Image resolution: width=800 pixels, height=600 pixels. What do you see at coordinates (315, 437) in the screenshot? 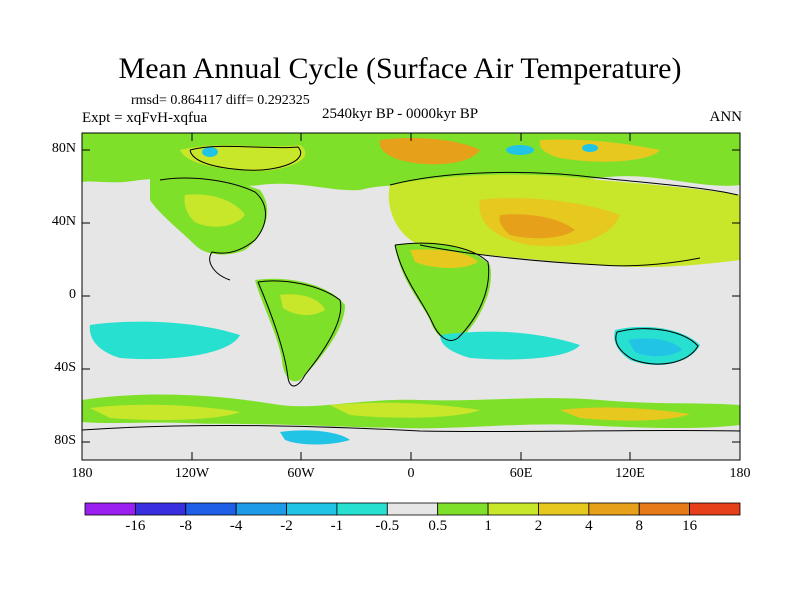
I see `antarctica-blue-patch` at bounding box center [315, 437].